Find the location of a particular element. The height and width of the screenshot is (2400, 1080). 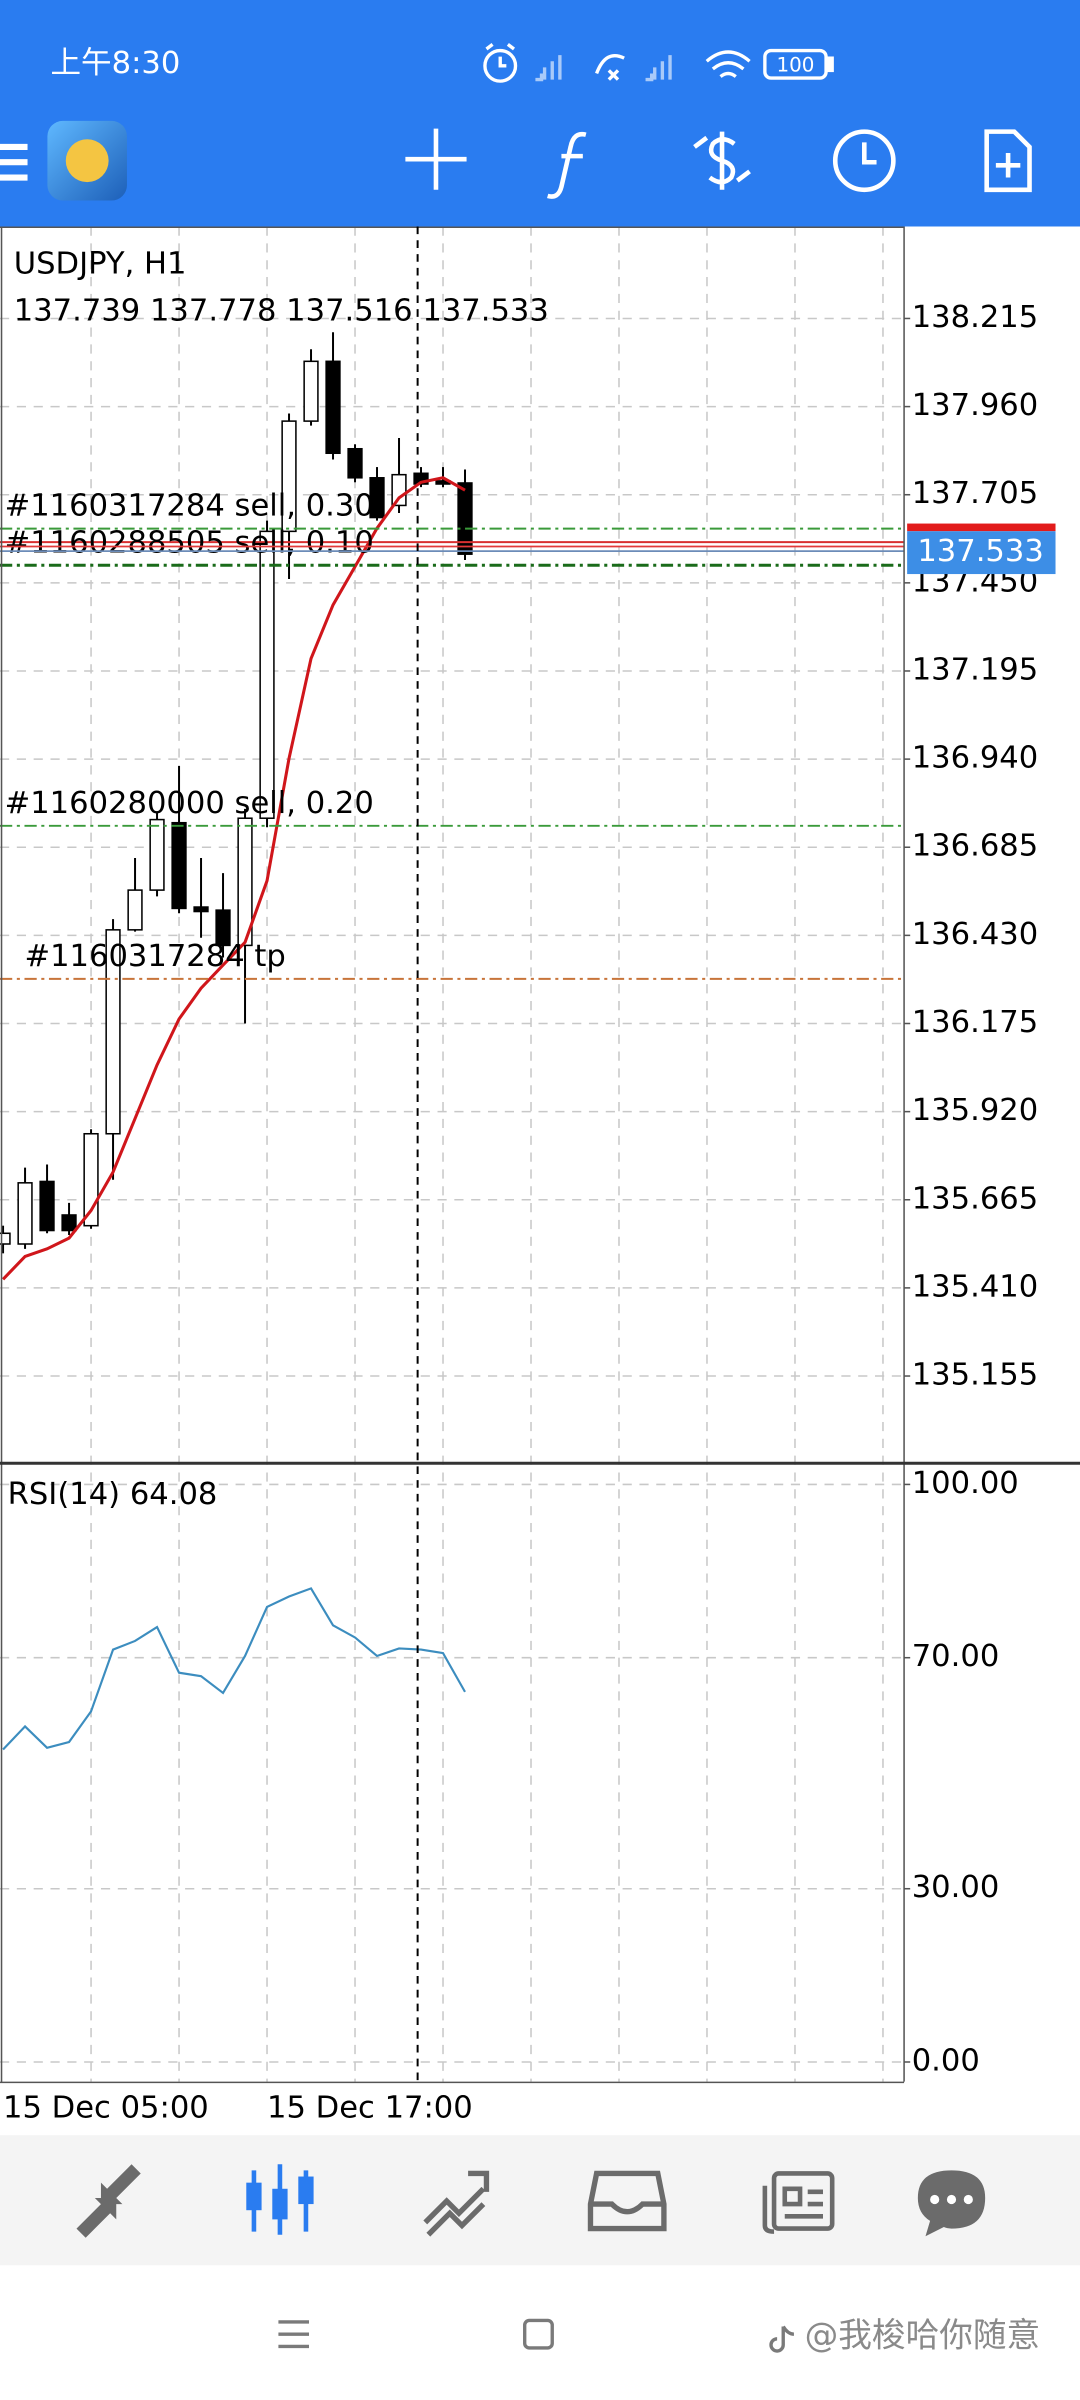

price-tag-label: 137.533 is located at coordinates (980, 551).